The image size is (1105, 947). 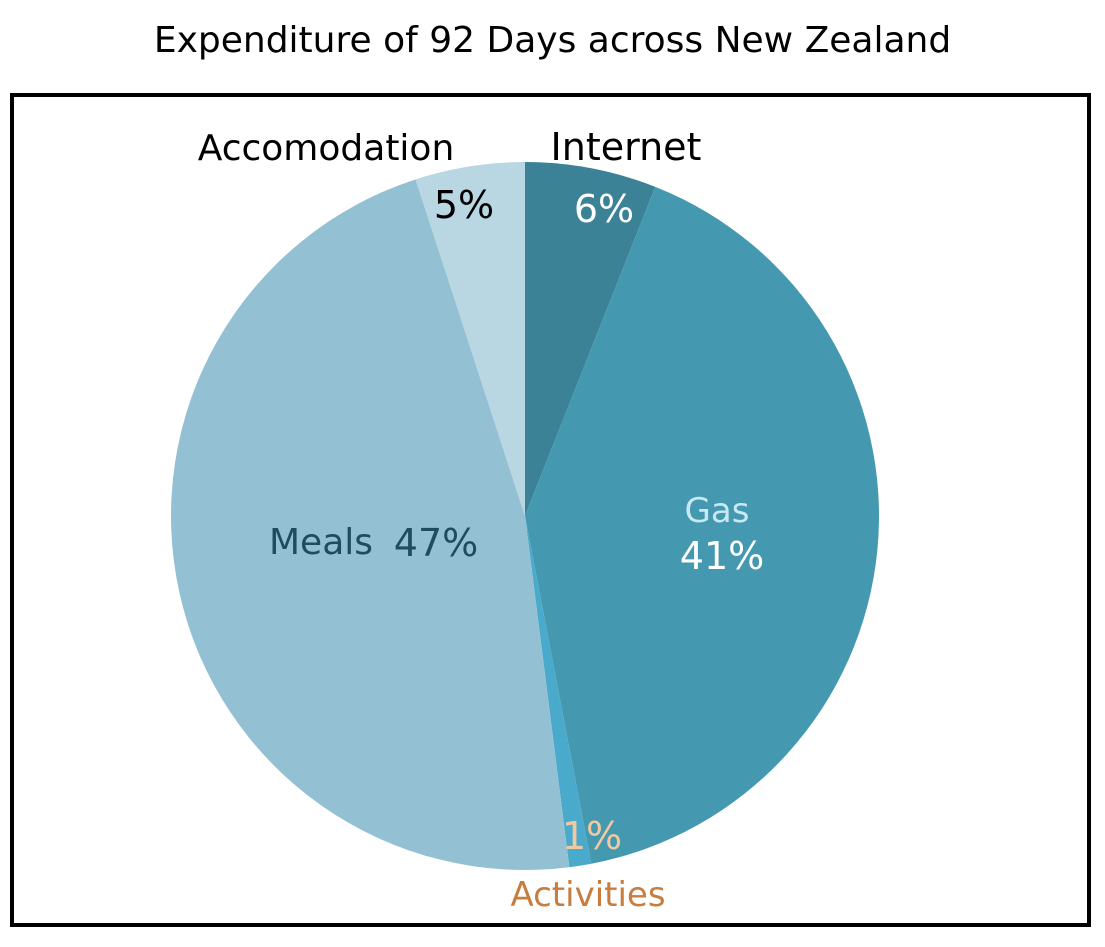 I want to click on label-activities-percent: 1%, so click(x=592, y=836).